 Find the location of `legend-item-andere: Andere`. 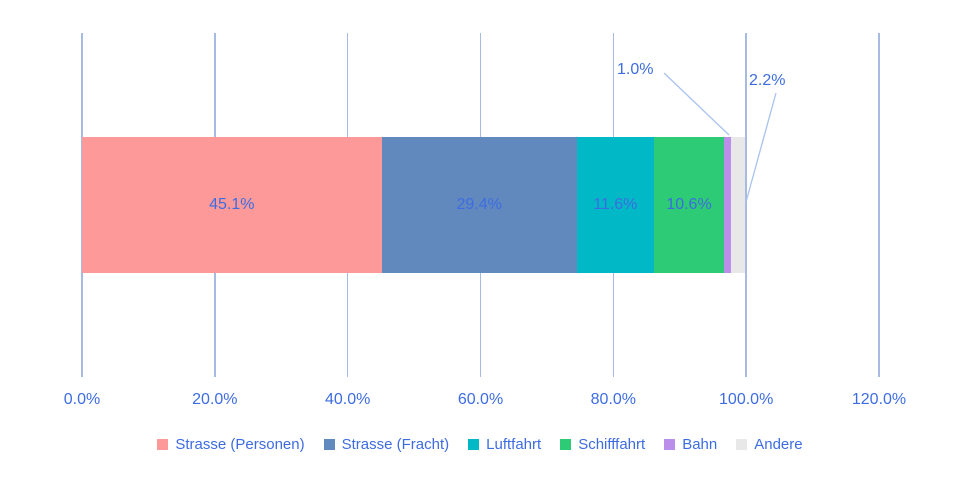

legend-item-andere: Andere is located at coordinates (769, 444).